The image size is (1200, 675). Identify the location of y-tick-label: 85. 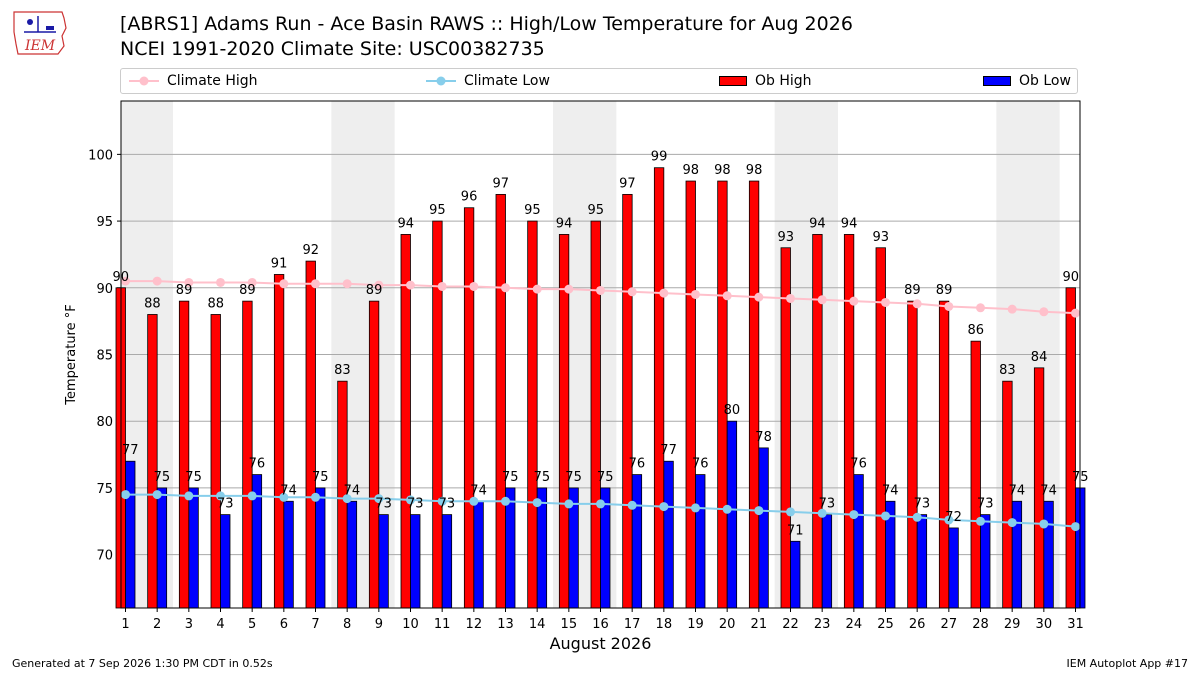
(104, 356).